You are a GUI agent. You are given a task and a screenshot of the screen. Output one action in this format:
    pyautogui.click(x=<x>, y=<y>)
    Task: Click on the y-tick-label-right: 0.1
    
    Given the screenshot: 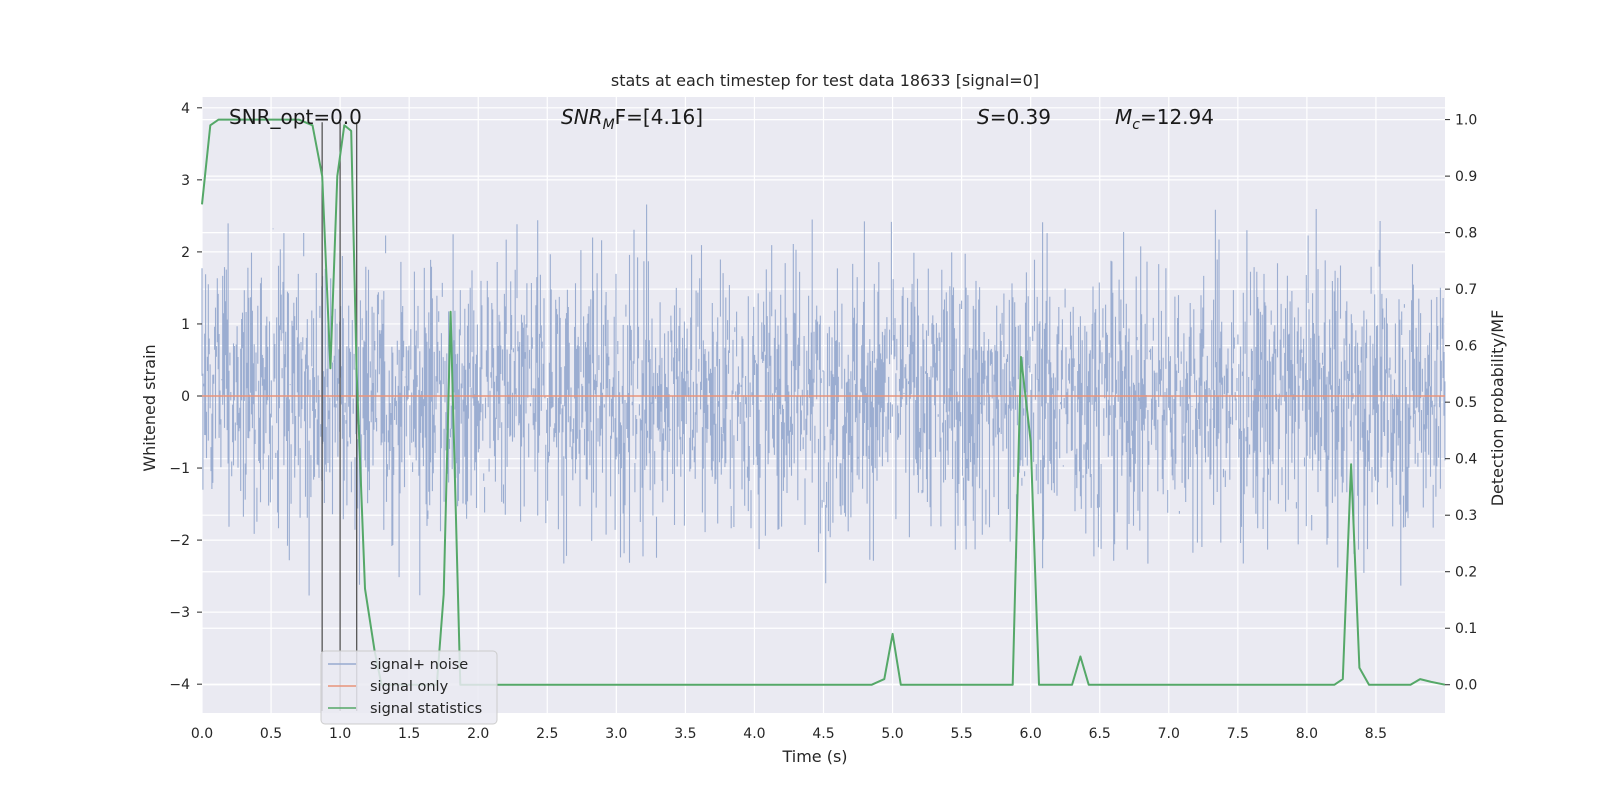 What is the action you would take?
    pyautogui.click(x=1466, y=629)
    